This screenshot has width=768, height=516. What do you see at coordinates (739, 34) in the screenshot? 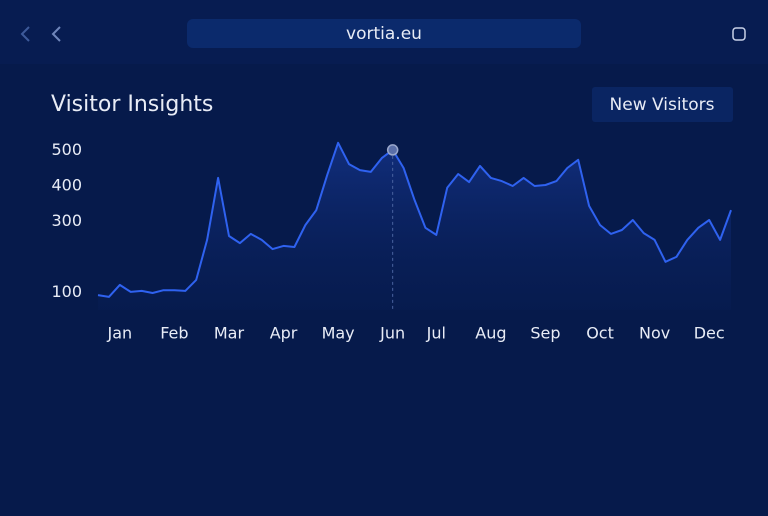
I see `tabs-button` at bounding box center [739, 34].